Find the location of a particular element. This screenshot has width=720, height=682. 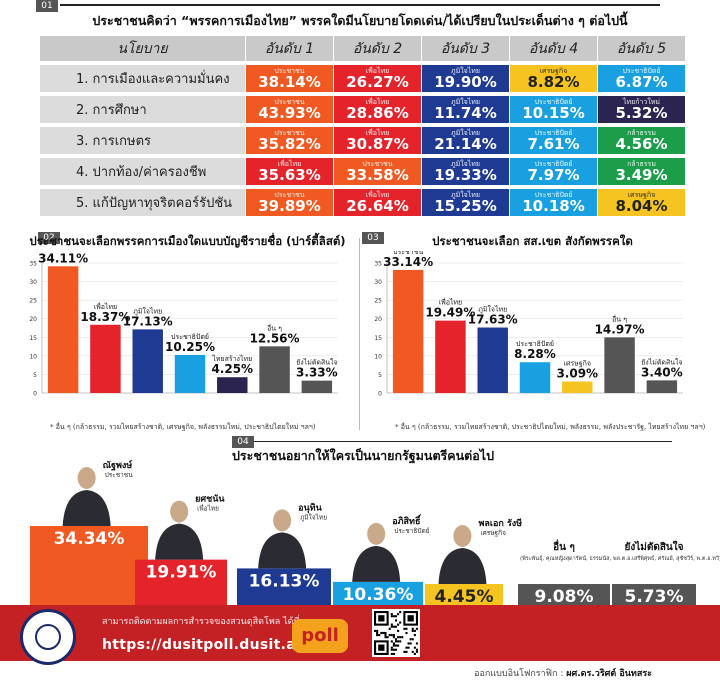

y-tick-label: 30 is located at coordinates (33, 282).